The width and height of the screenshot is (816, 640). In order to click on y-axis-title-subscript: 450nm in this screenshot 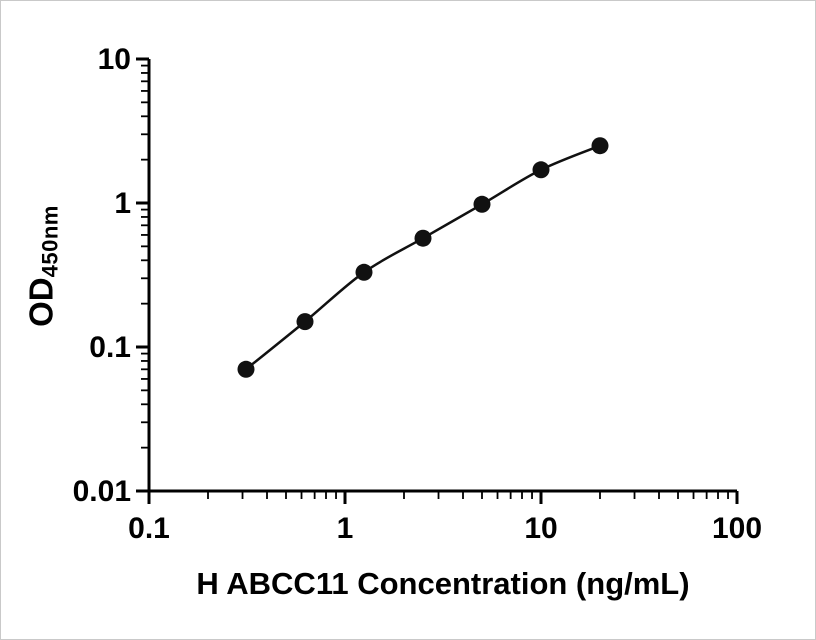, I will do `click(50, 241)`.